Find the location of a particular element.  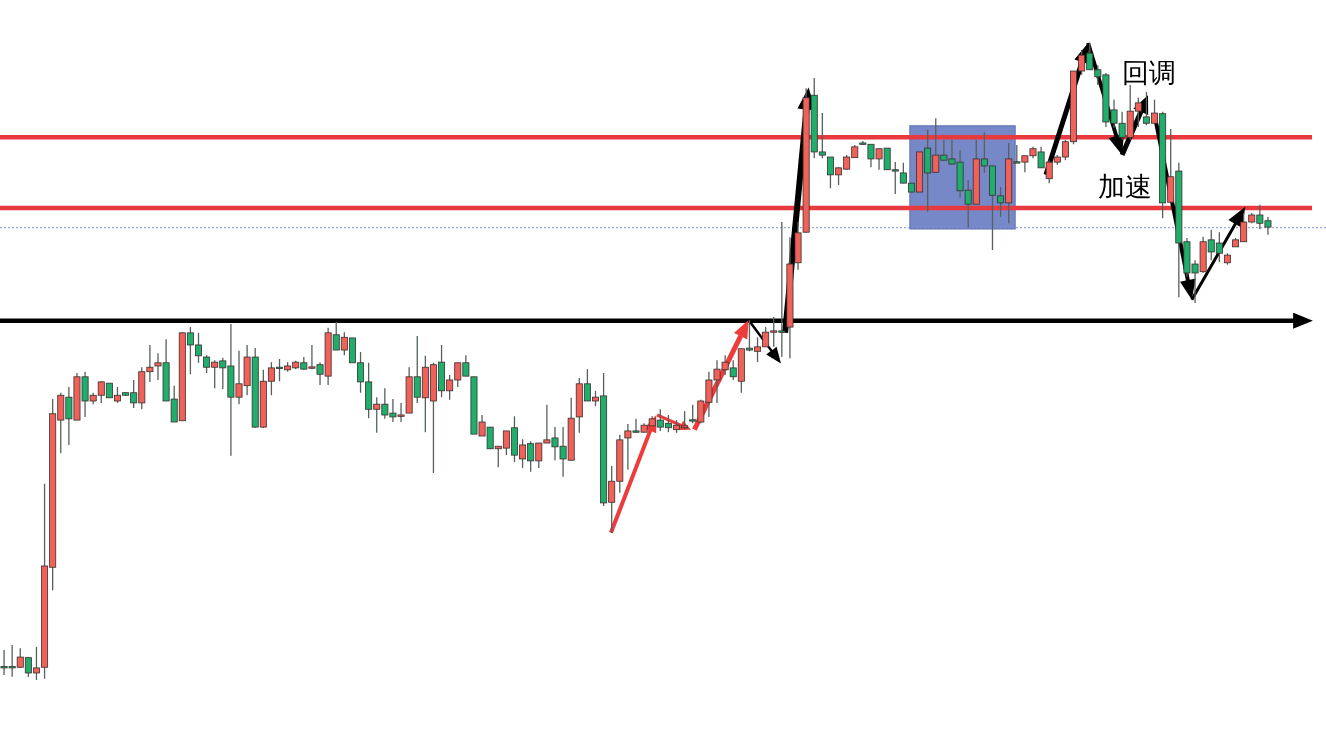

annotation: 回调 is located at coordinates (1149, 72).